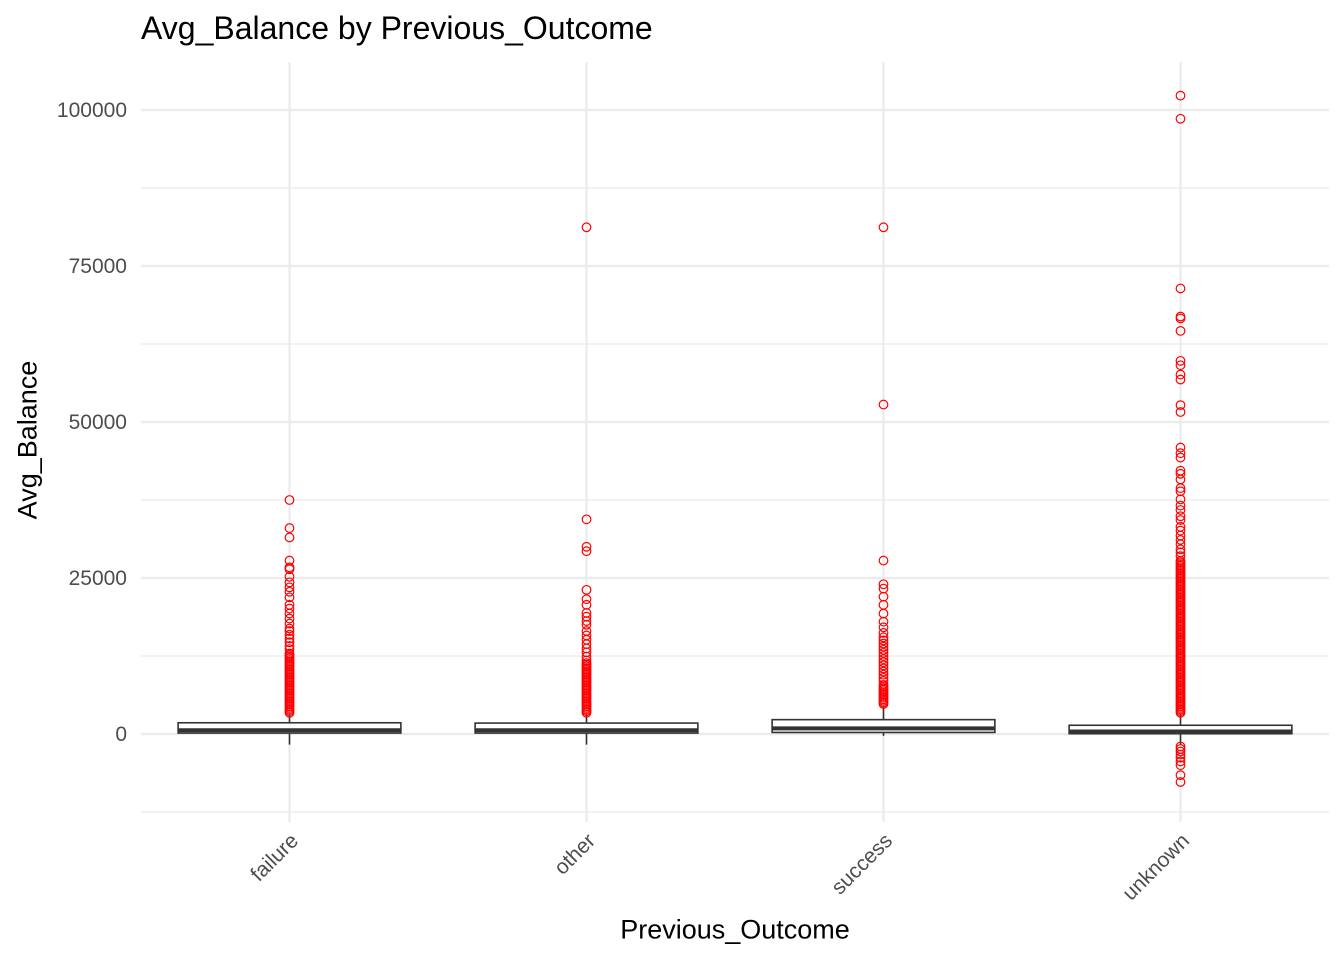  I want to click on x-axis-label: Previous_Outcome, so click(735, 929).